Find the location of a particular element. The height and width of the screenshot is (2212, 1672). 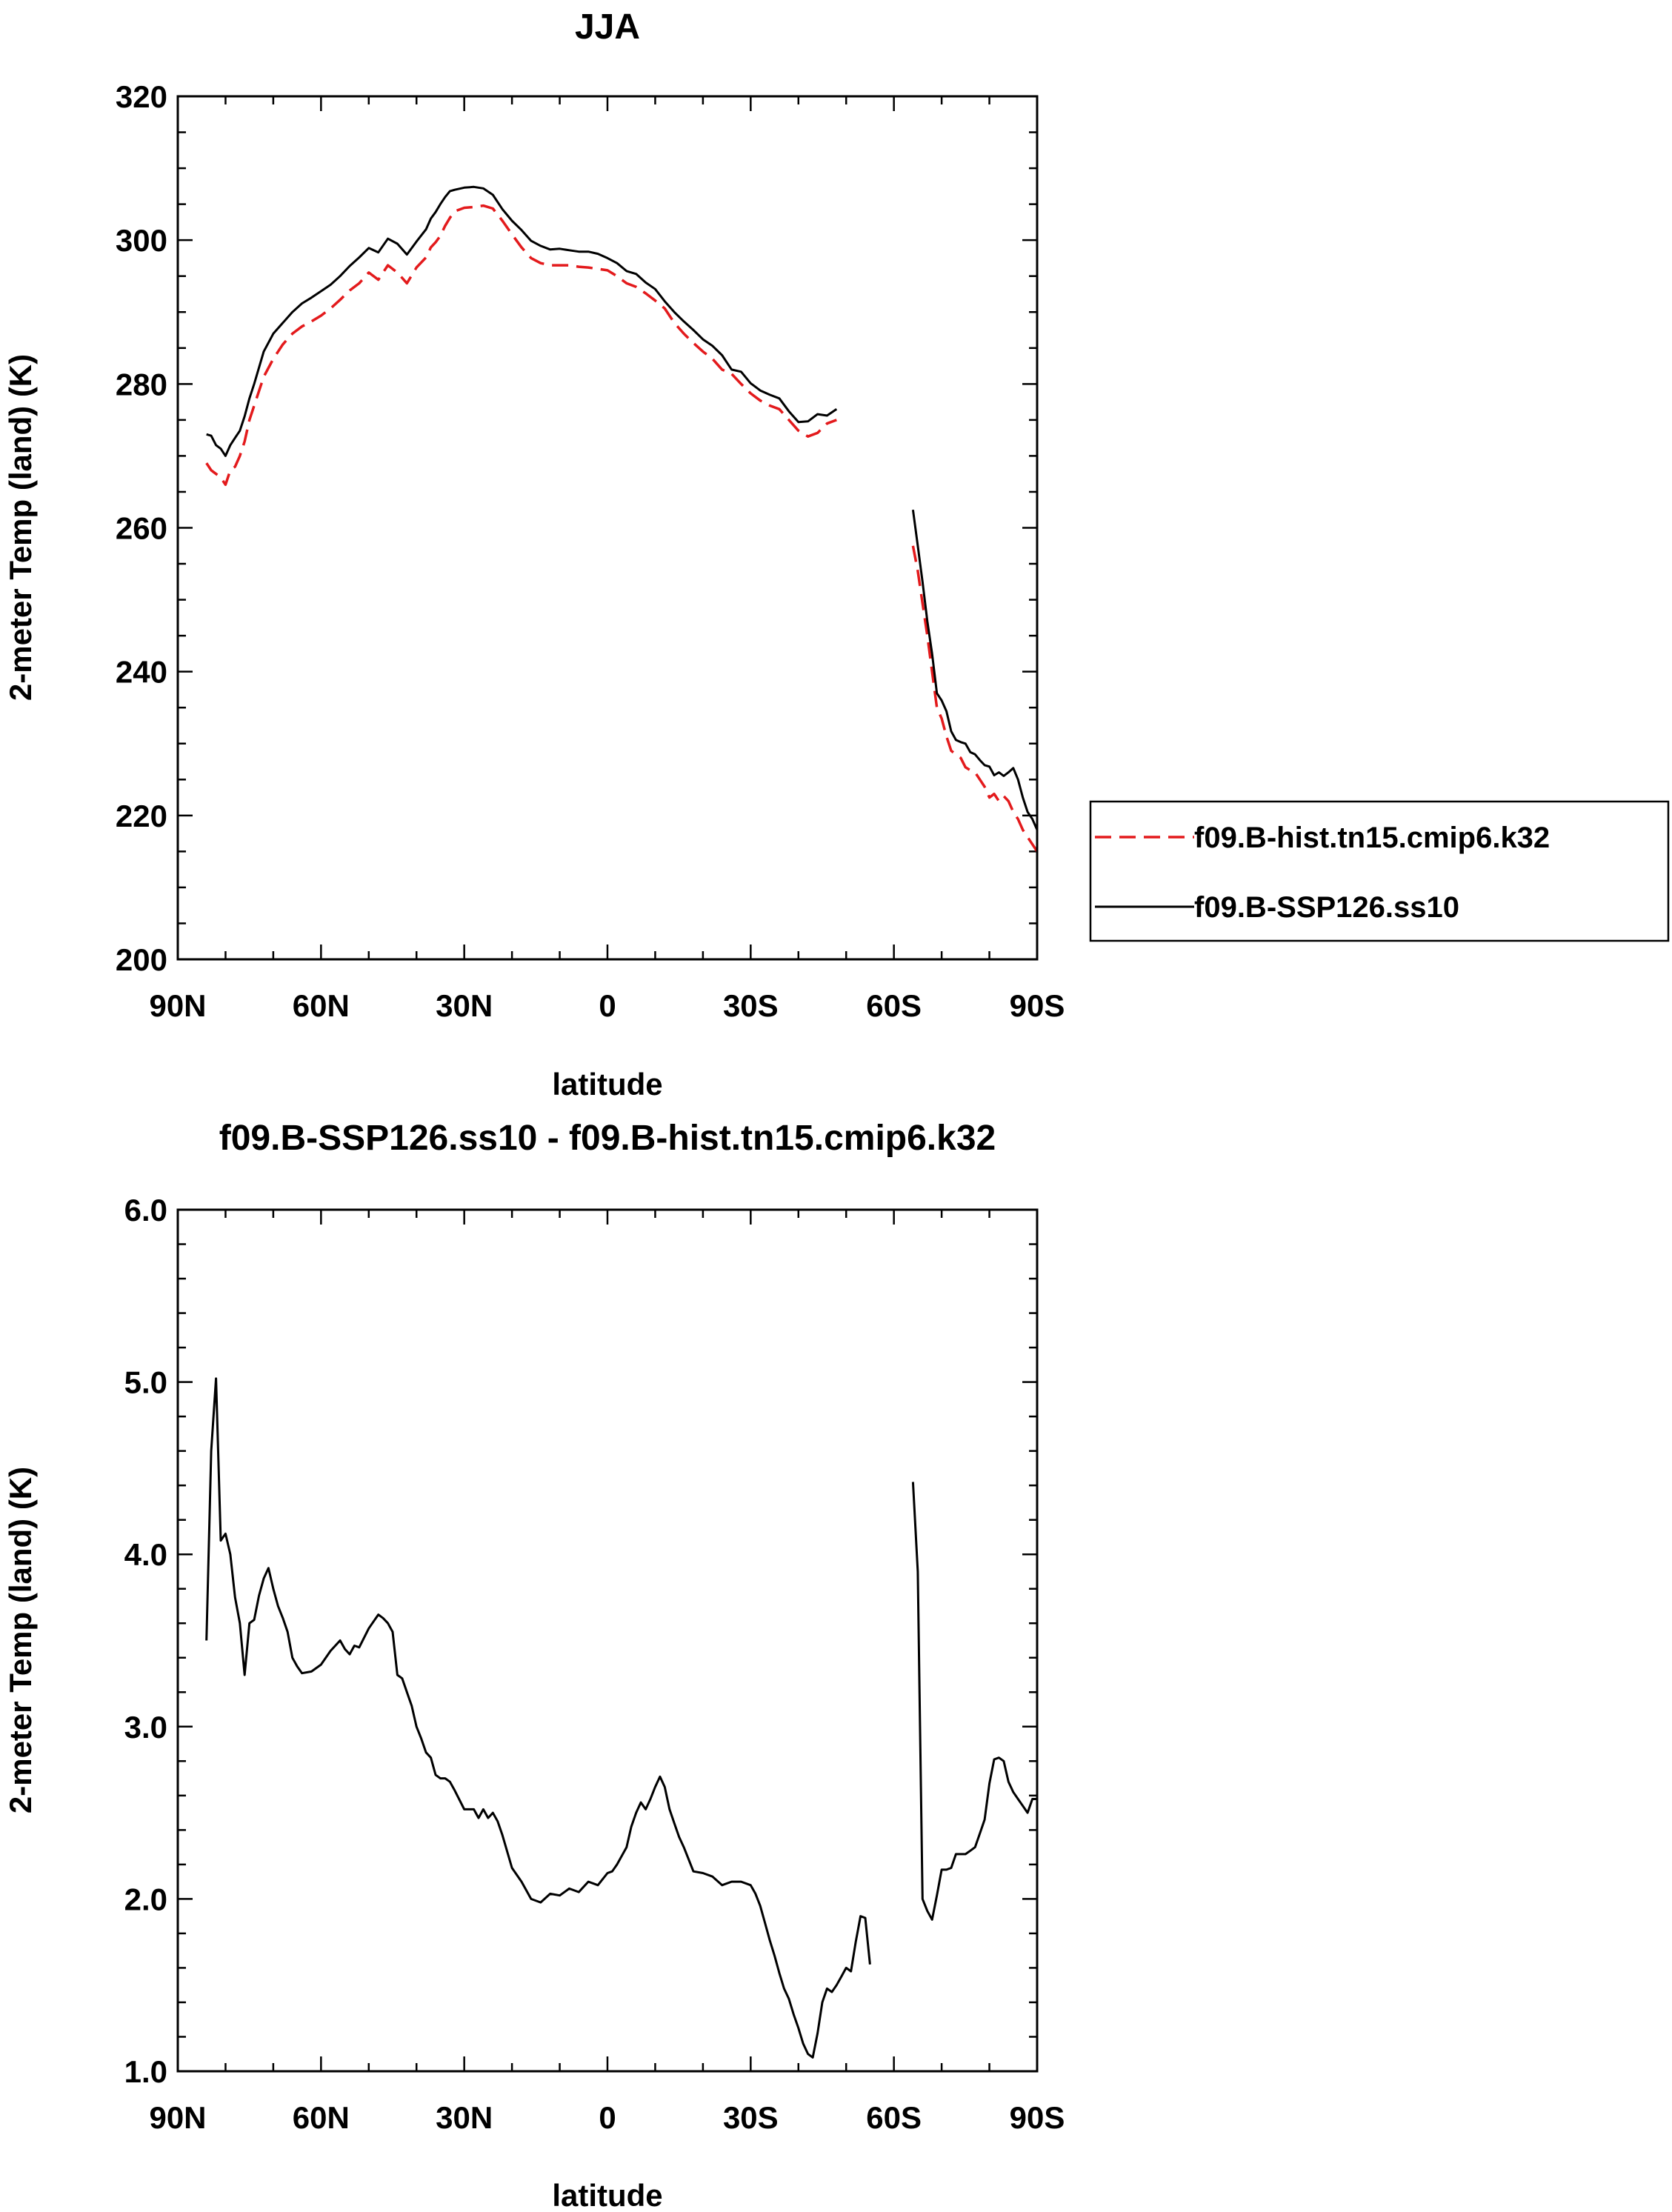

y-tick-label: 6.0 is located at coordinates (145, 1210).